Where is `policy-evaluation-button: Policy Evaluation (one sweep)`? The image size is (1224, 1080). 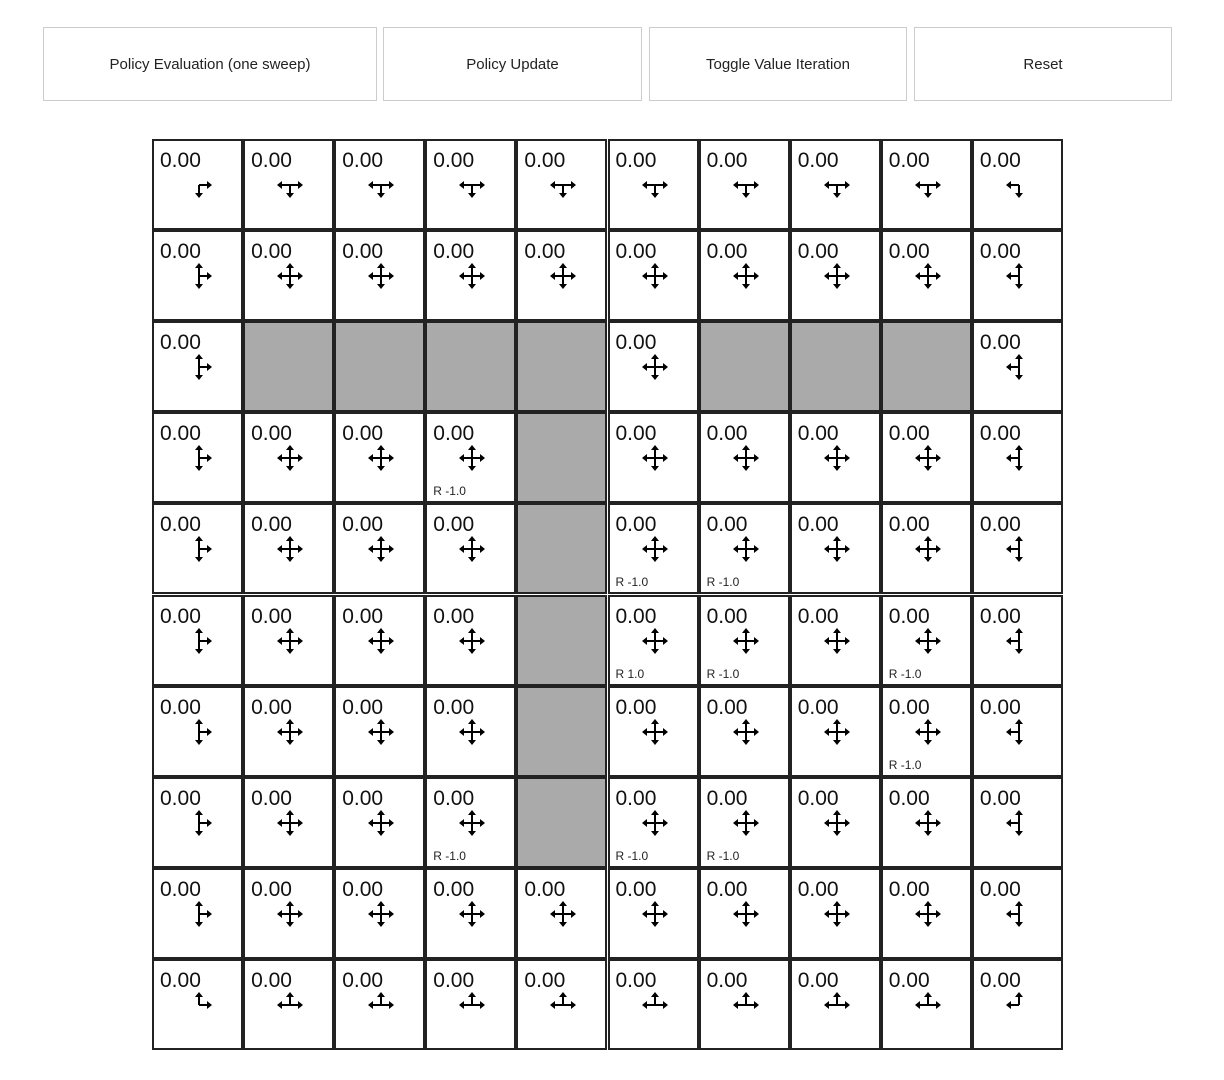
policy-evaluation-button: Policy Evaluation (one sweep) is located at coordinates (210, 64).